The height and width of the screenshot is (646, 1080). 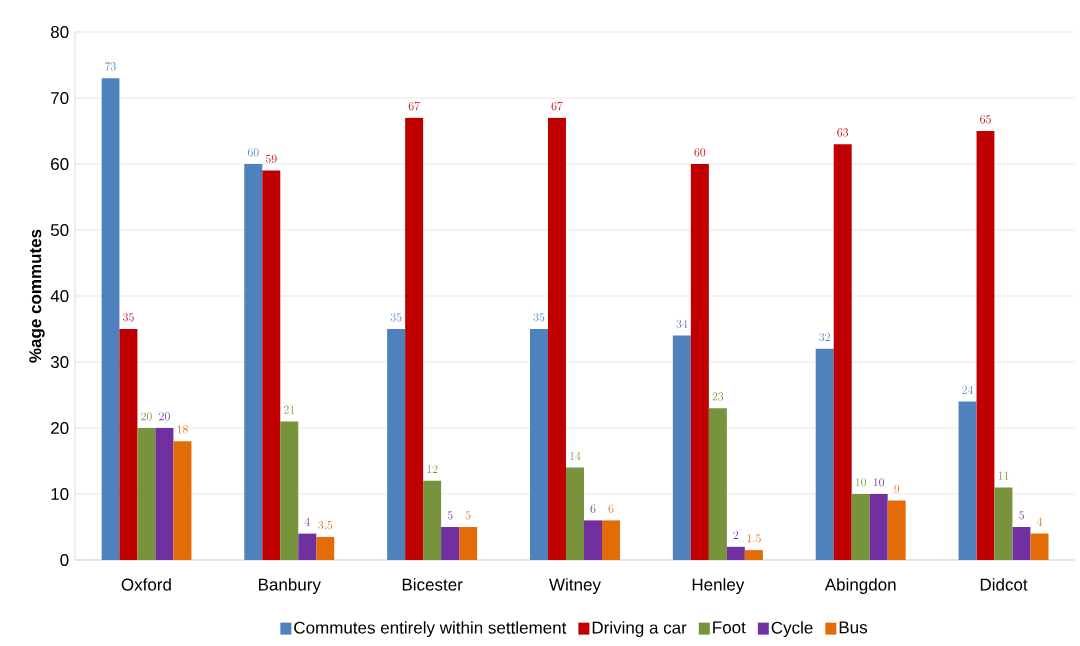 I want to click on data-label: 9, so click(x=897, y=488).